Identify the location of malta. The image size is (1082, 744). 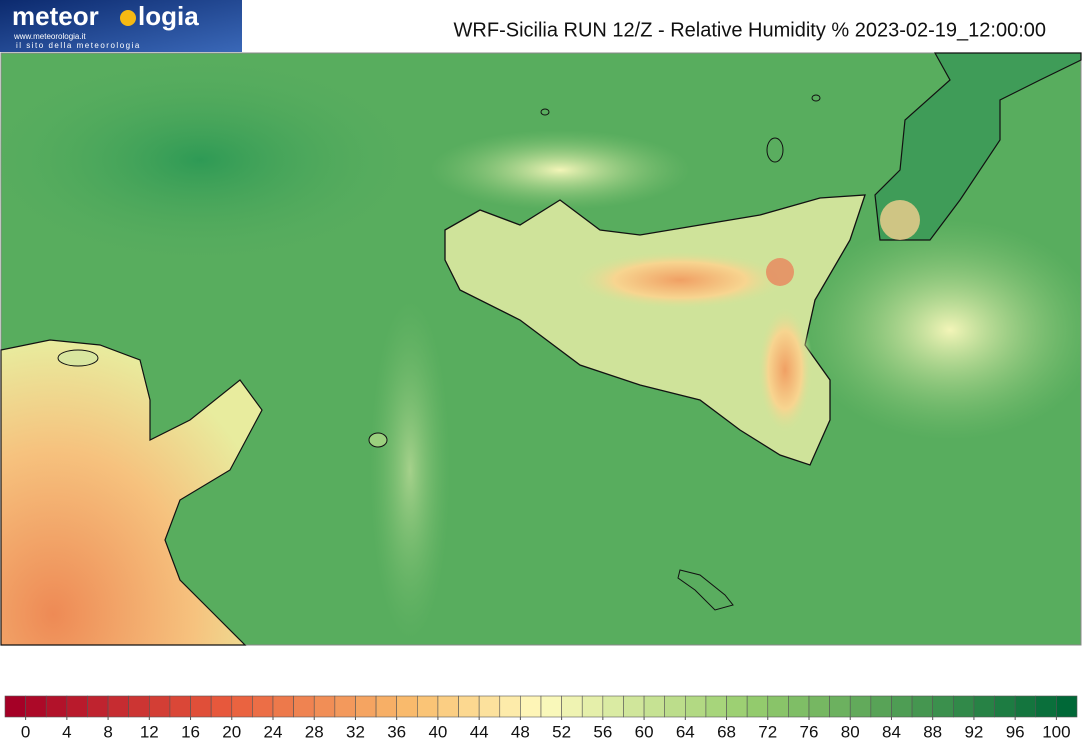
(705, 590).